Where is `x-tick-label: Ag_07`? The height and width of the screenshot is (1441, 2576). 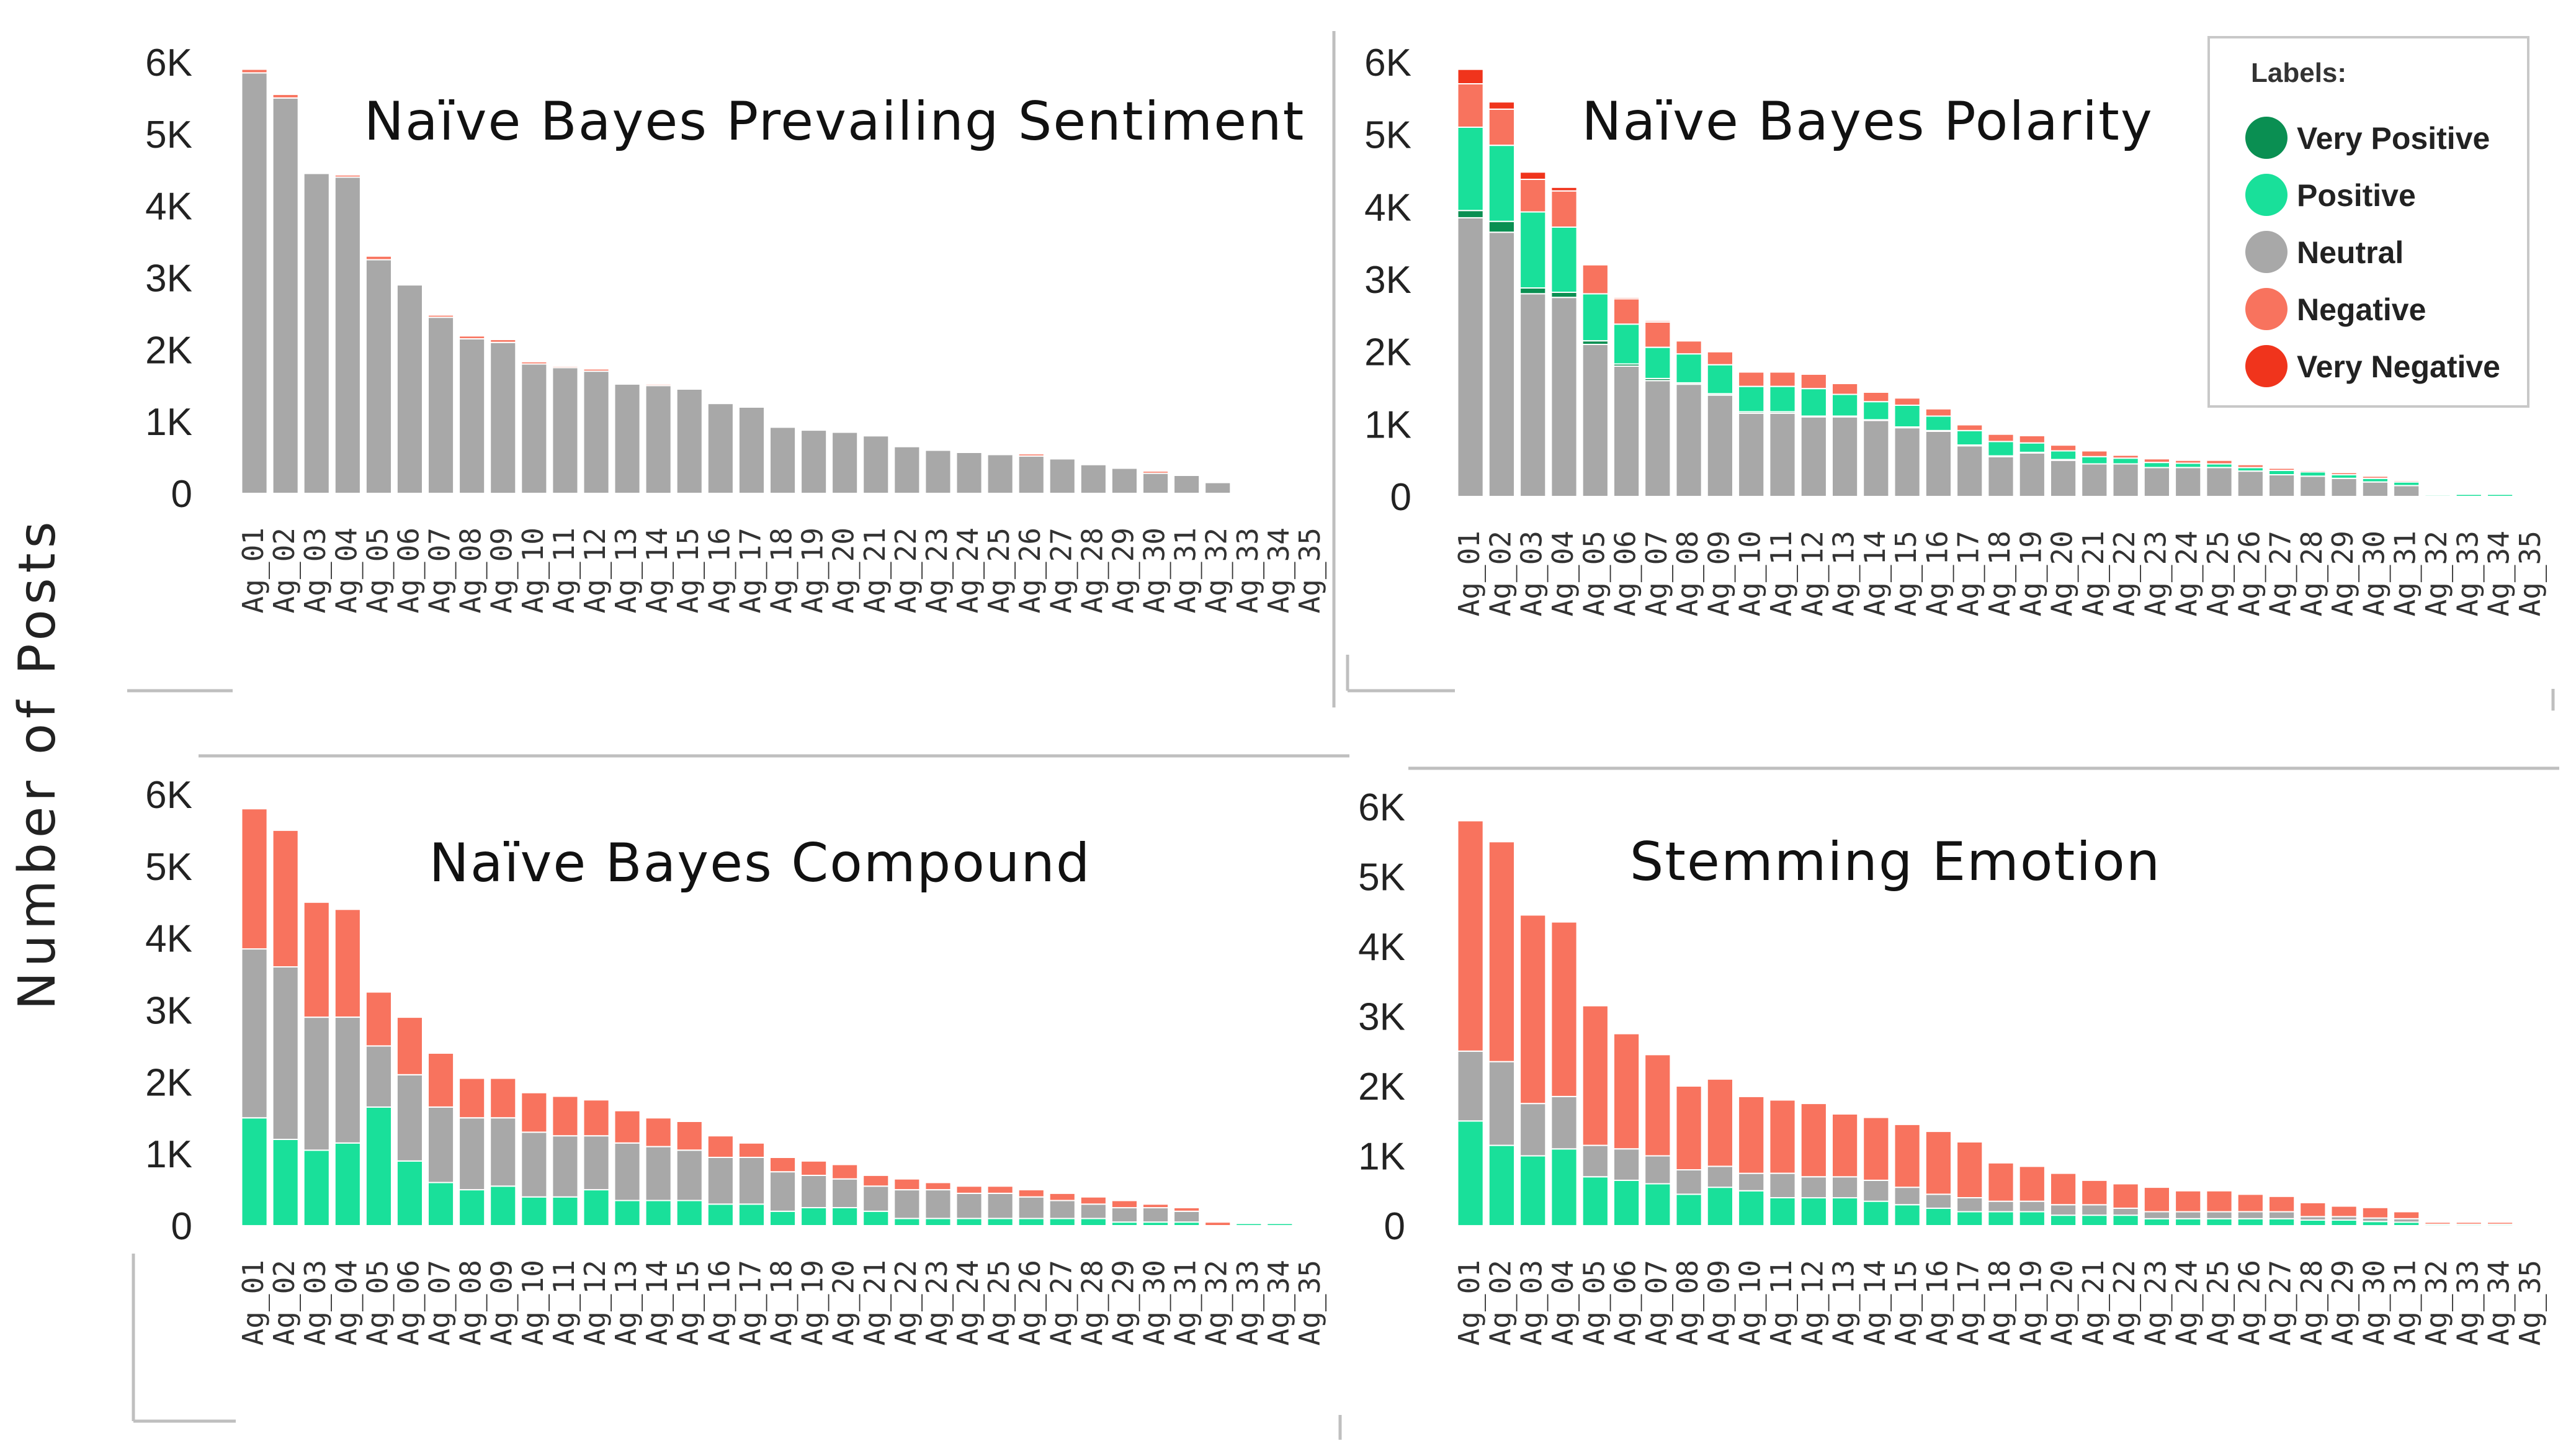 x-tick-label: Ag_07 is located at coordinates (1656, 1302).